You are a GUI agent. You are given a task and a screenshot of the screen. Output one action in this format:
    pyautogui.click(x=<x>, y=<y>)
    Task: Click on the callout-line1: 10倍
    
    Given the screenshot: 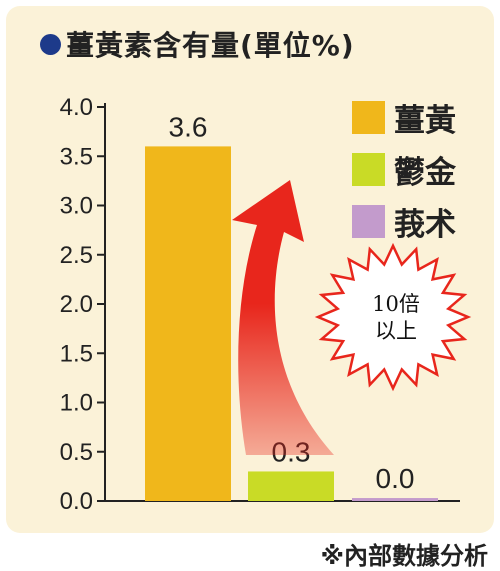 What is the action you would take?
    pyautogui.click(x=396, y=304)
    